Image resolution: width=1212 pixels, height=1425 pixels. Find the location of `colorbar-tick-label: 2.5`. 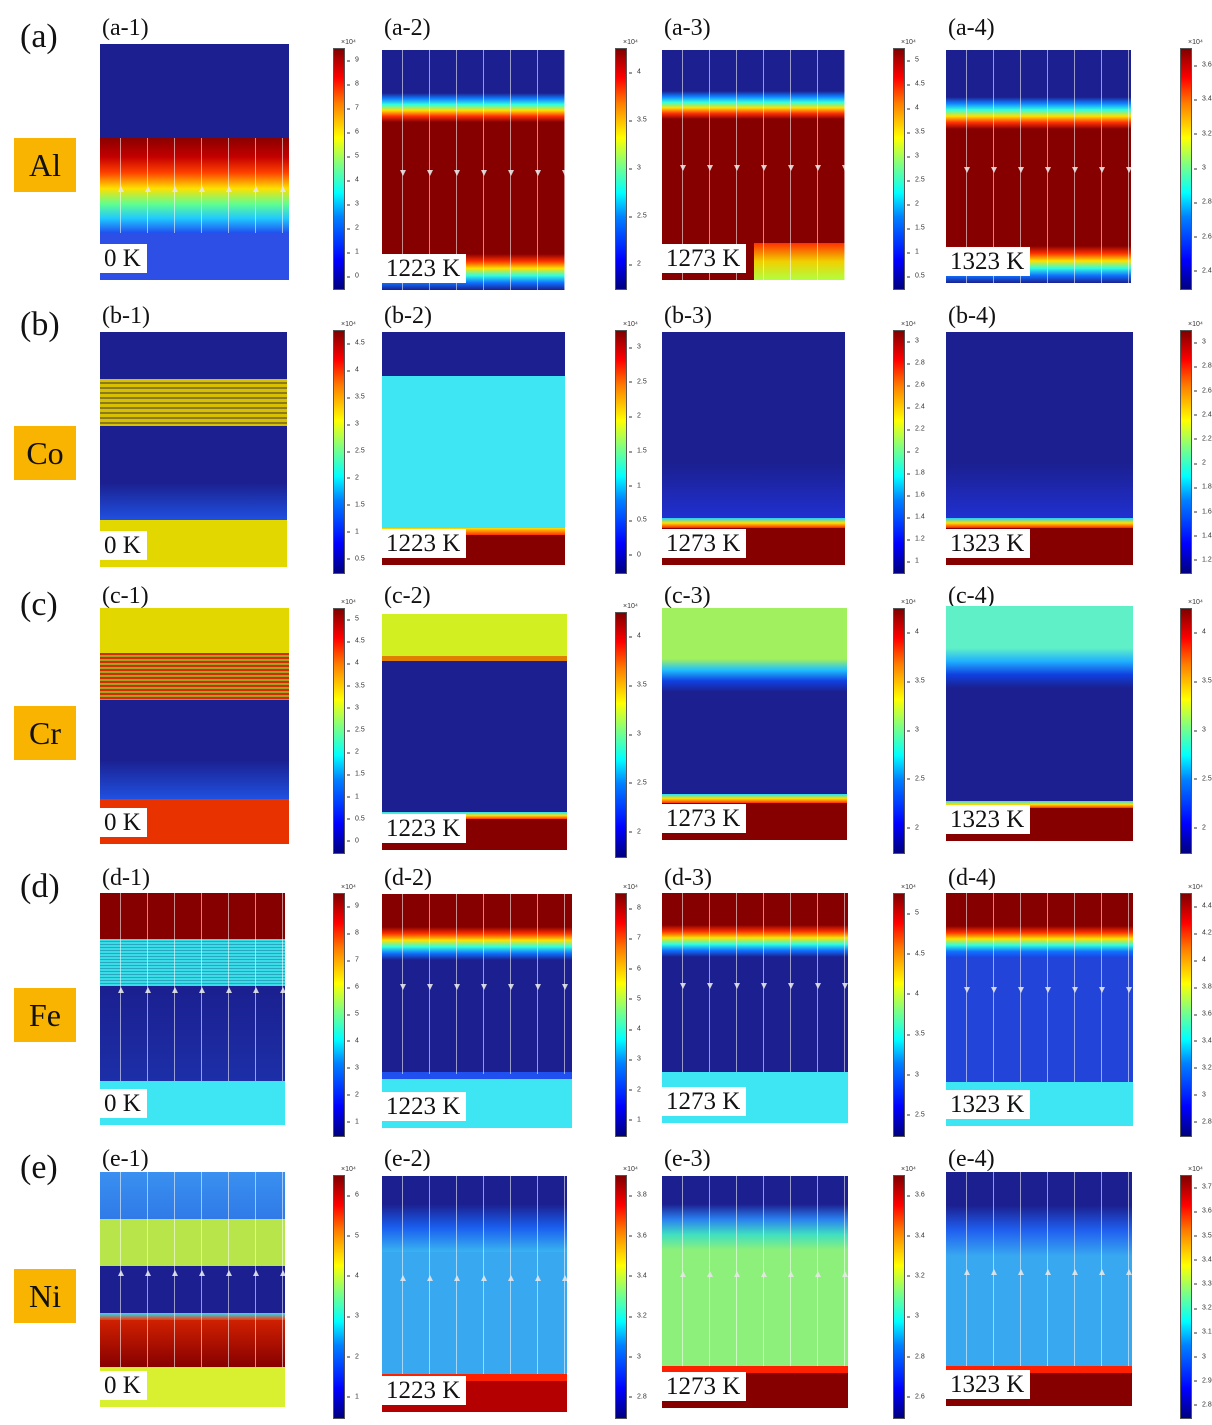

colorbar-tick-label: 2.5 is located at coordinates (916, 1115).